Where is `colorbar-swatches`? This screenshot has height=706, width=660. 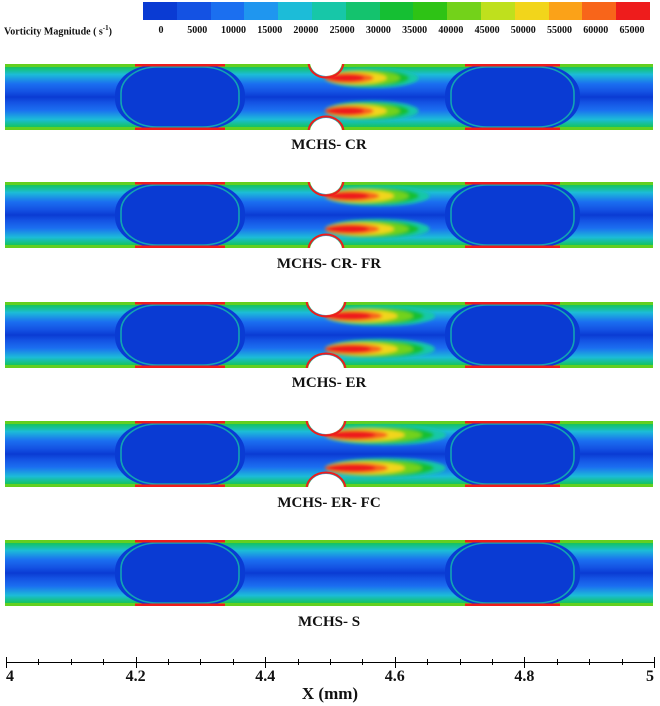
colorbar-swatches is located at coordinates (396, 11).